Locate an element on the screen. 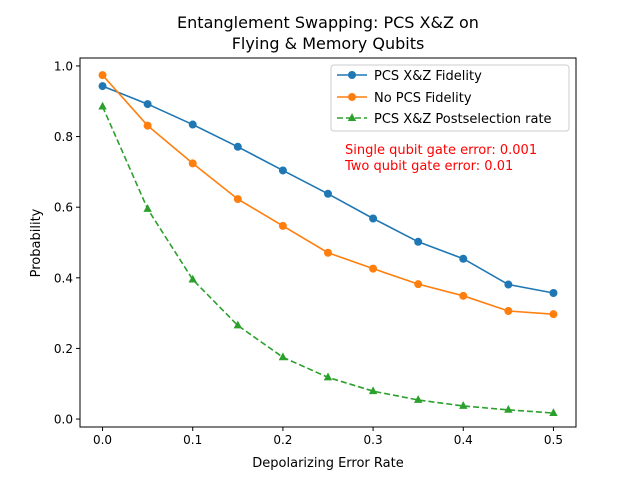  y-tick-label: 0.0 is located at coordinates (63, 420).